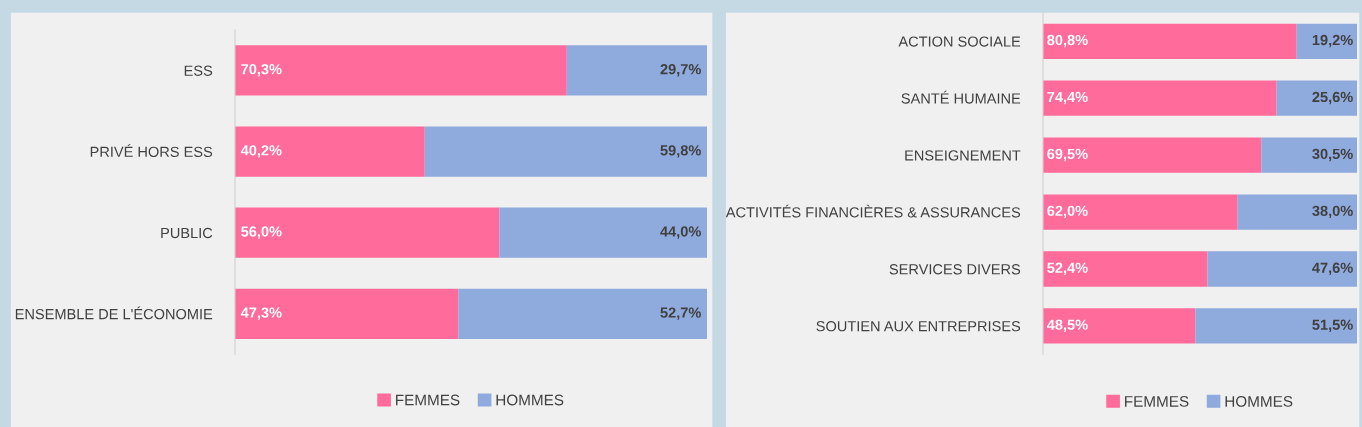 This screenshot has height=427, width=1362. What do you see at coordinates (873, 211) in the screenshot?
I see `y-tick-label: ACTIVITÉS FINANCIÈRES & ASSURANCES` at bounding box center [873, 211].